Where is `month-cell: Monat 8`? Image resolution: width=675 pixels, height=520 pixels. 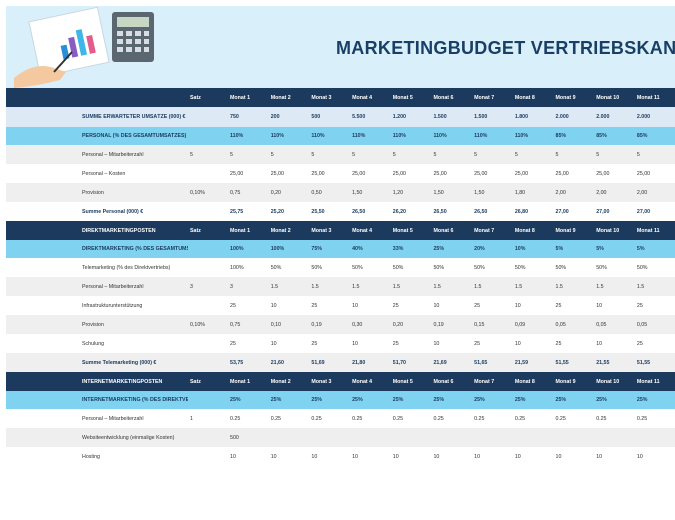 month-cell: Monat 8 is located at coordinates (524, 381).